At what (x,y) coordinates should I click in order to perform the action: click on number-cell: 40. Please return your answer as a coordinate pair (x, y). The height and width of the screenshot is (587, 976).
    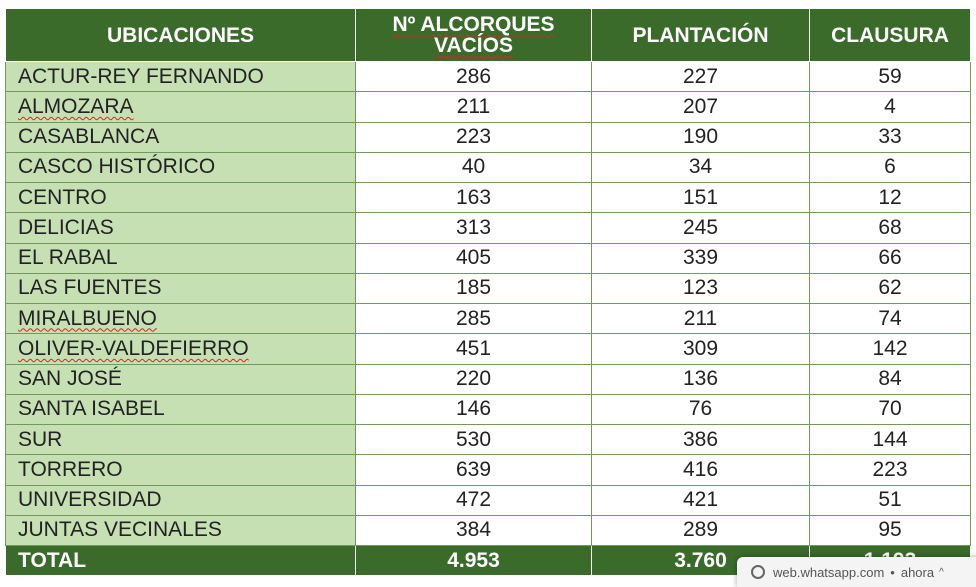
    Looking at the image, I should click on (473, 167).